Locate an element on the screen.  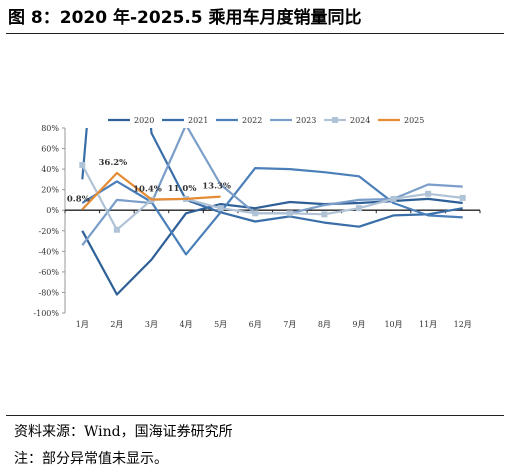
series-line-2024 is located at coordinates (272, 197).